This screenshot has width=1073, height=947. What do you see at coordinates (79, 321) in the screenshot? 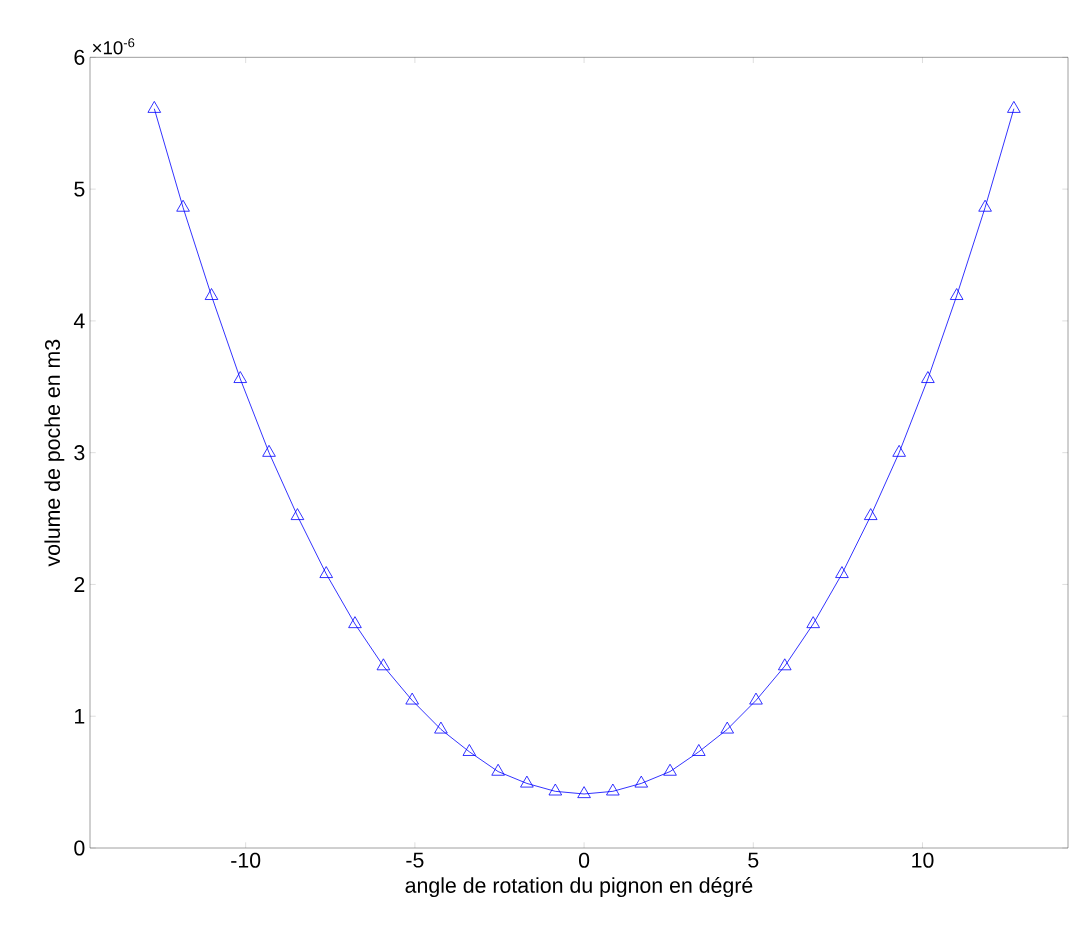
I see `y-tick-label: 4` at bounding box center [79, 321].